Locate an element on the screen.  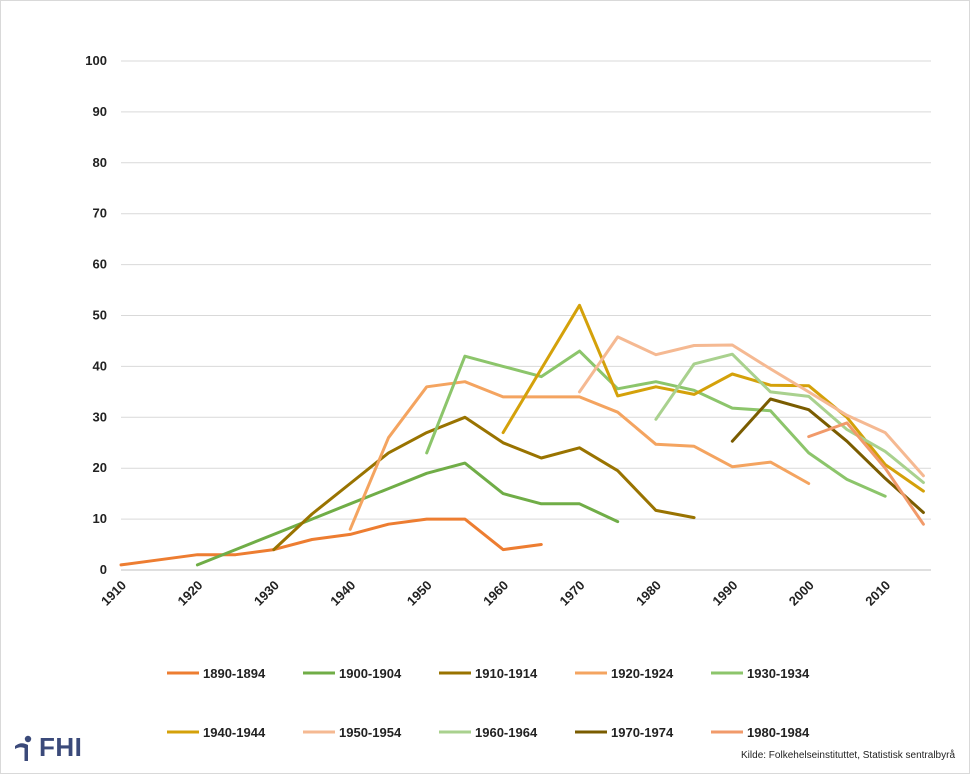
y-tick-label: 0 is located at coordinates (103, 569).